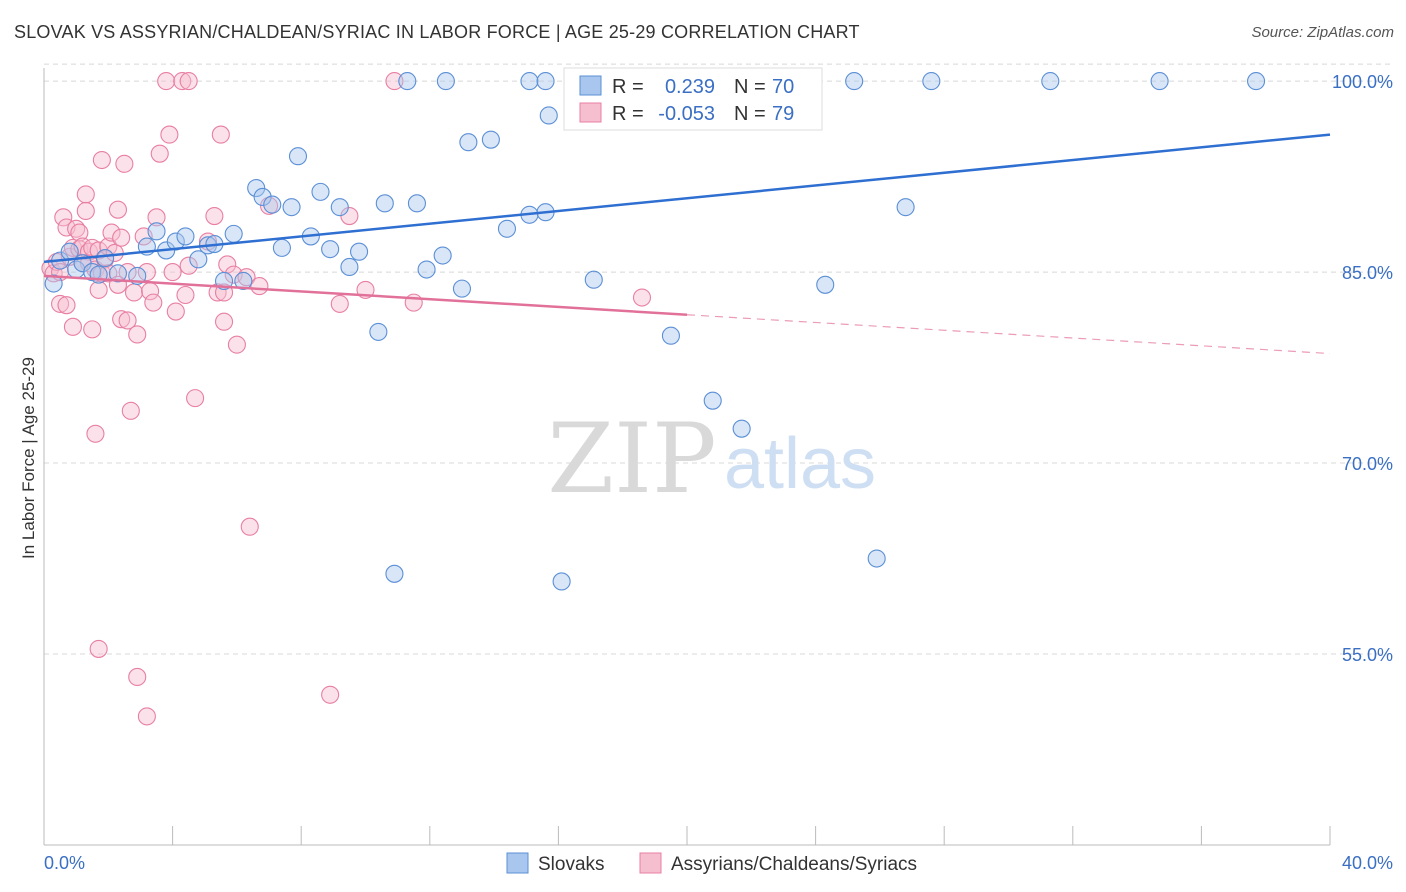 Image resolution: width=1406 pixels, height=892 pixels. What do you see at coordinates (1367, 273) in the screenshot?
I see `y-tick-label: 85.0%` at bounding box center [1367, 273].